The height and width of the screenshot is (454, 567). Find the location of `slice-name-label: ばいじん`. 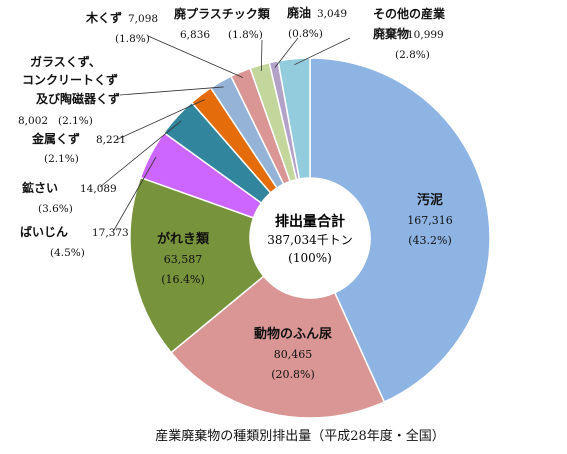

slice-name-label: ばいじん is located at coordinates (44, 231).